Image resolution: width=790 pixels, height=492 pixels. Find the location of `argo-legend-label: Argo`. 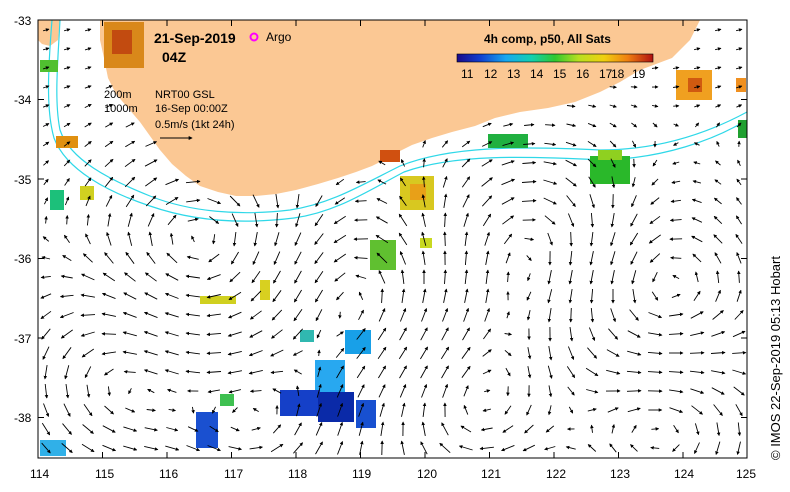

argo-legend-label: Argo is located at coordinates (279, 37).